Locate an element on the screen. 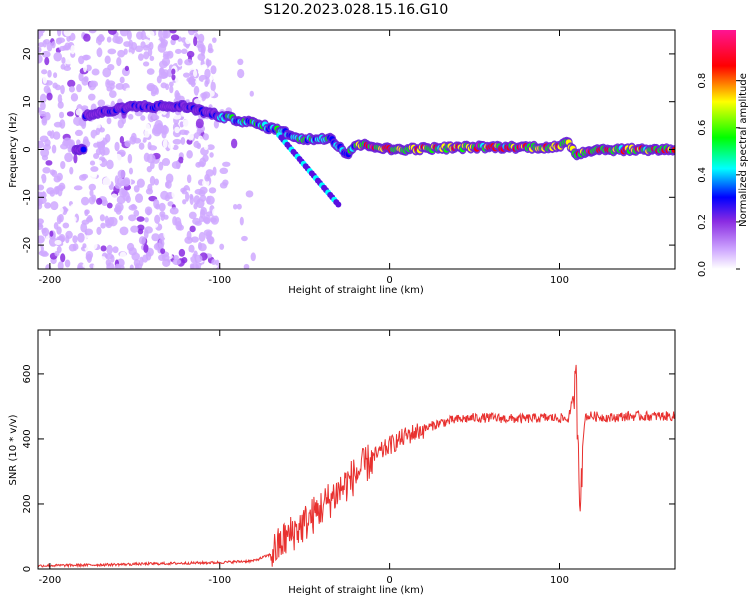  spectrogram-x-label: Height of straight line (km) is located at coordinates (356, 290).